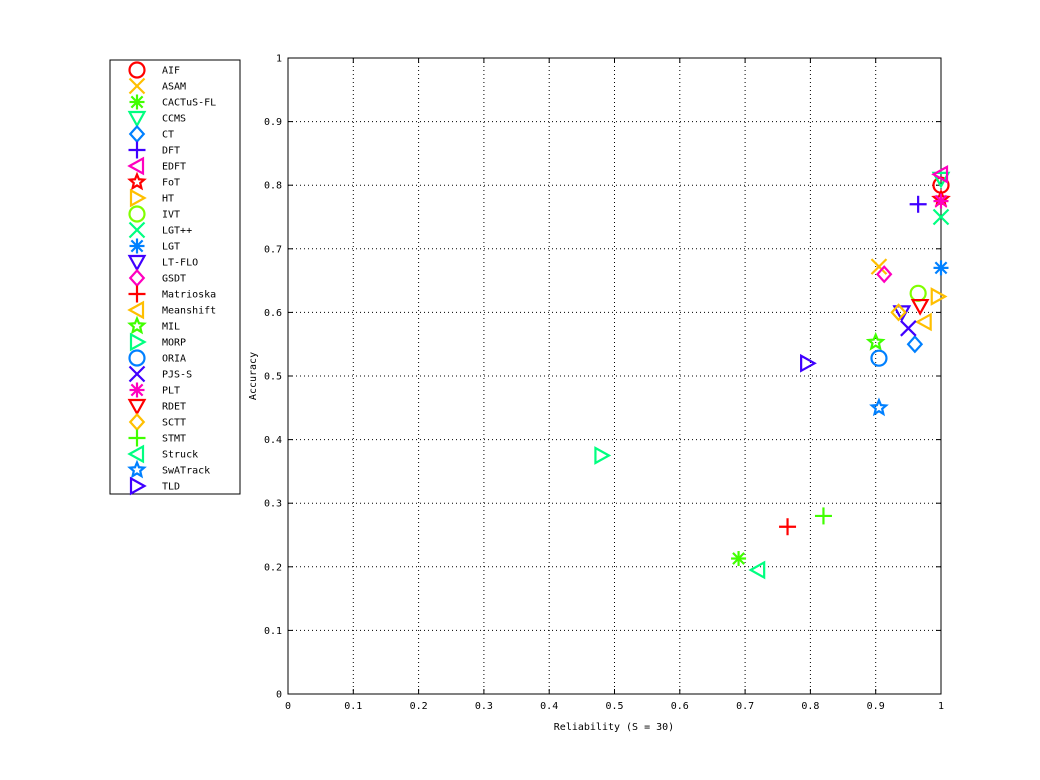  What do you see at coordinates (174, 407) in the screenshot?
I see `legend-label: RDET` at bounding box center [174, 407].